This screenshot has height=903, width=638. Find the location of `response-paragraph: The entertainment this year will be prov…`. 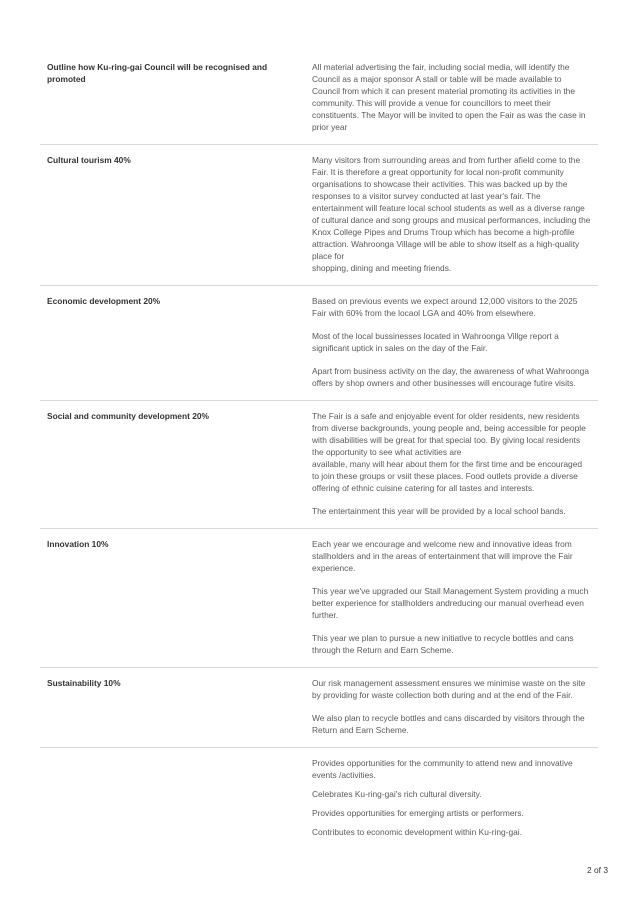

response-paragraph: The entertainment this year will be prov… is located at coordinates (439, 511).